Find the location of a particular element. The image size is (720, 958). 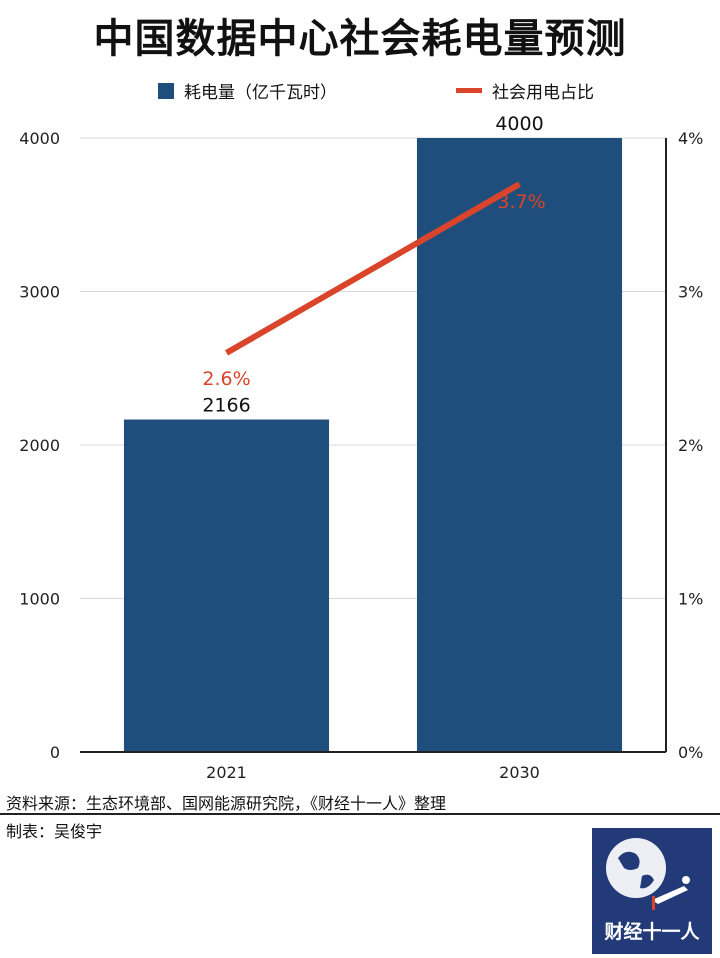

y-left-tick-label: 4000 is located at coordinates (39, 138).